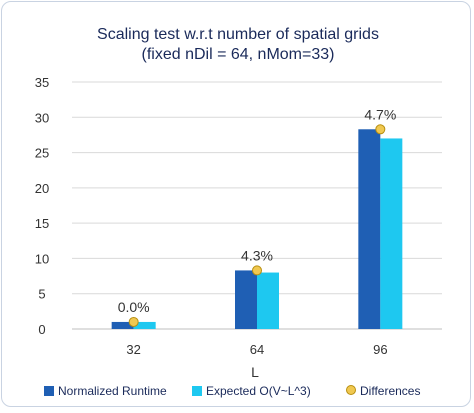 The height and width of the screenshot is (413, 474). Describe the element at coordinates (42, 188) in the screenshot. I see `y-tick-label: 20` at that location.